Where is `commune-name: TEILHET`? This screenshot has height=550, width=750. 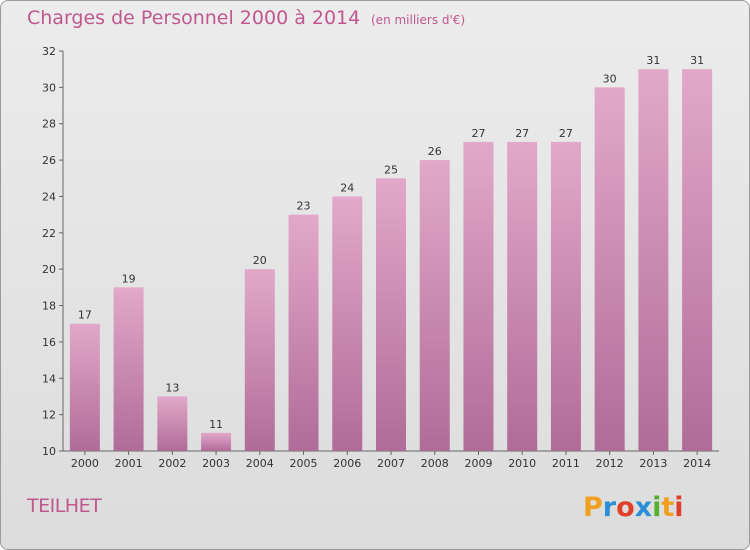 commune-name: TEILHET is located at coordinates (64, 506).